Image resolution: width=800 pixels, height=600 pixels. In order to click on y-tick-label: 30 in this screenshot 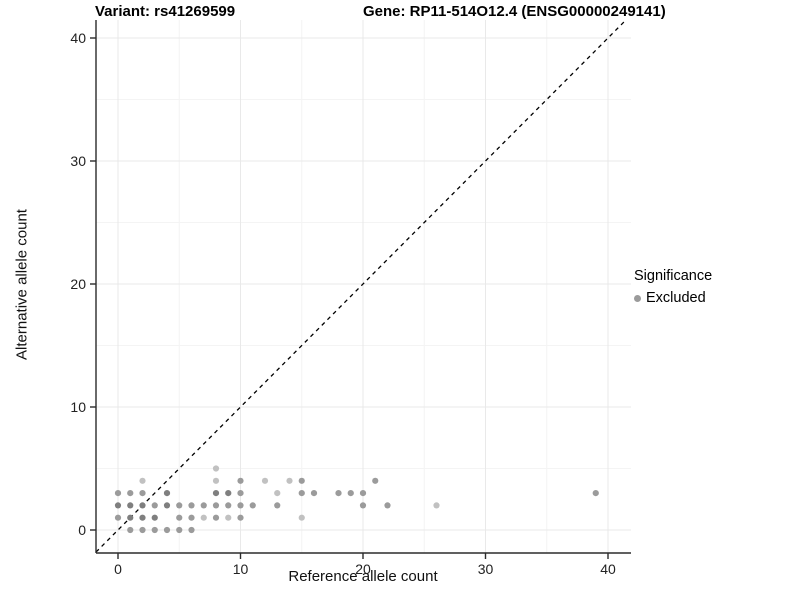, I will do `click(78, 161)`.